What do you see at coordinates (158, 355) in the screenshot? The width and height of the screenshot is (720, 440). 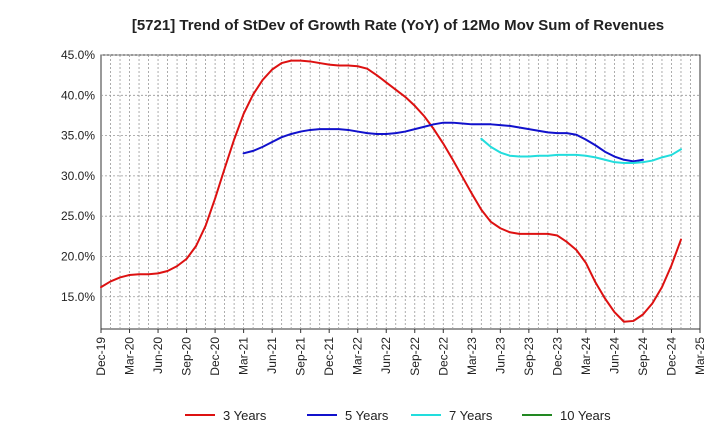 I see `x-tick-label: Jun-20` at bounding box center [158, 355].